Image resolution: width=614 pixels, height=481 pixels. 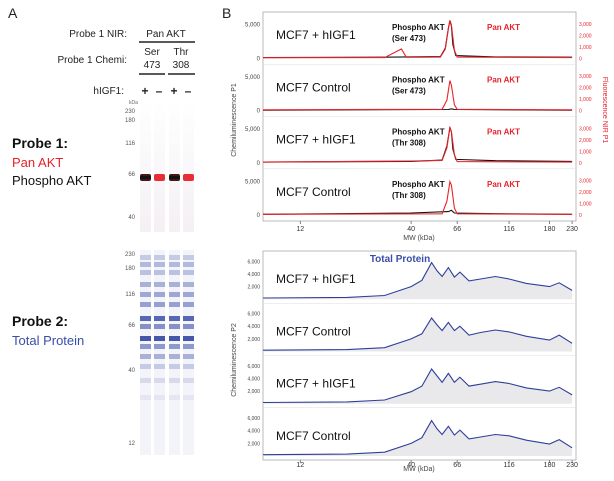 I want to click on bottom-panel-4-ytick-2: 6,000, so click(x=253, y=419).